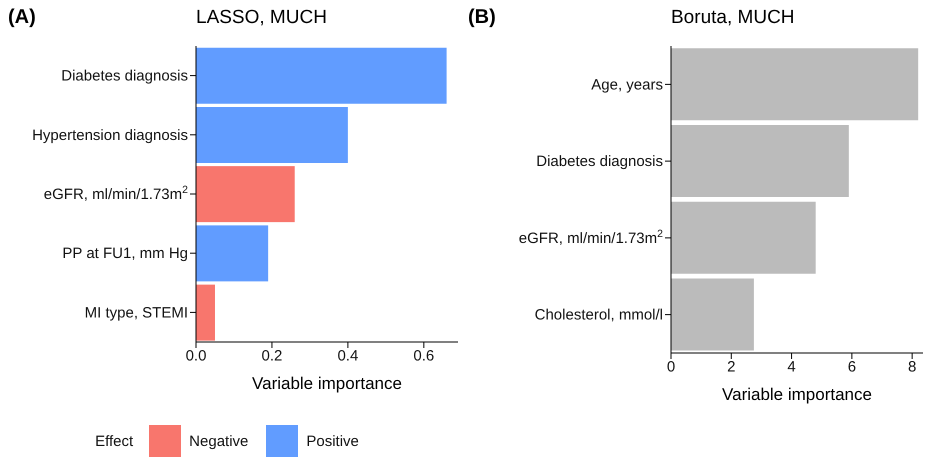  I want to click on x-tick-label: 0.0, so click(196, 356).